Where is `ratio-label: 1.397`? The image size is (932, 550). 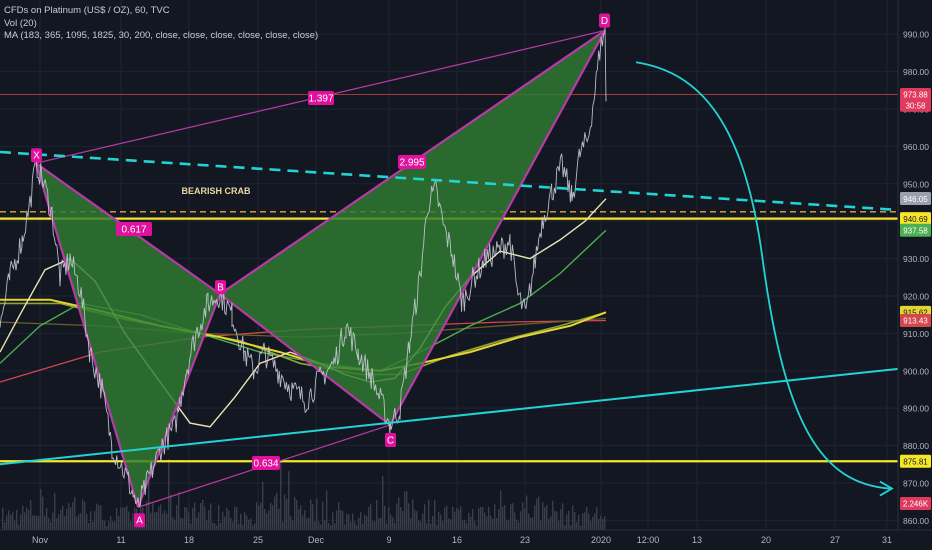 ratio-label: 1.397 is located at coordinates (321, 98).